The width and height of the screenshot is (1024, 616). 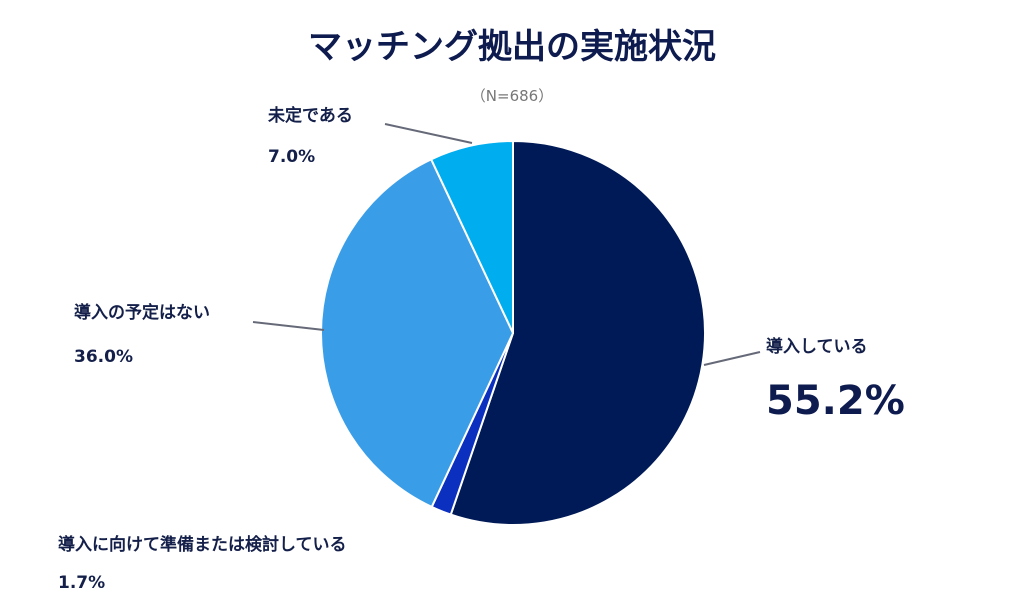 What do you see at coordinates (288, 326) in the screenshot?
I see `leader-line-not-planned` at bounding box center [288, 326].